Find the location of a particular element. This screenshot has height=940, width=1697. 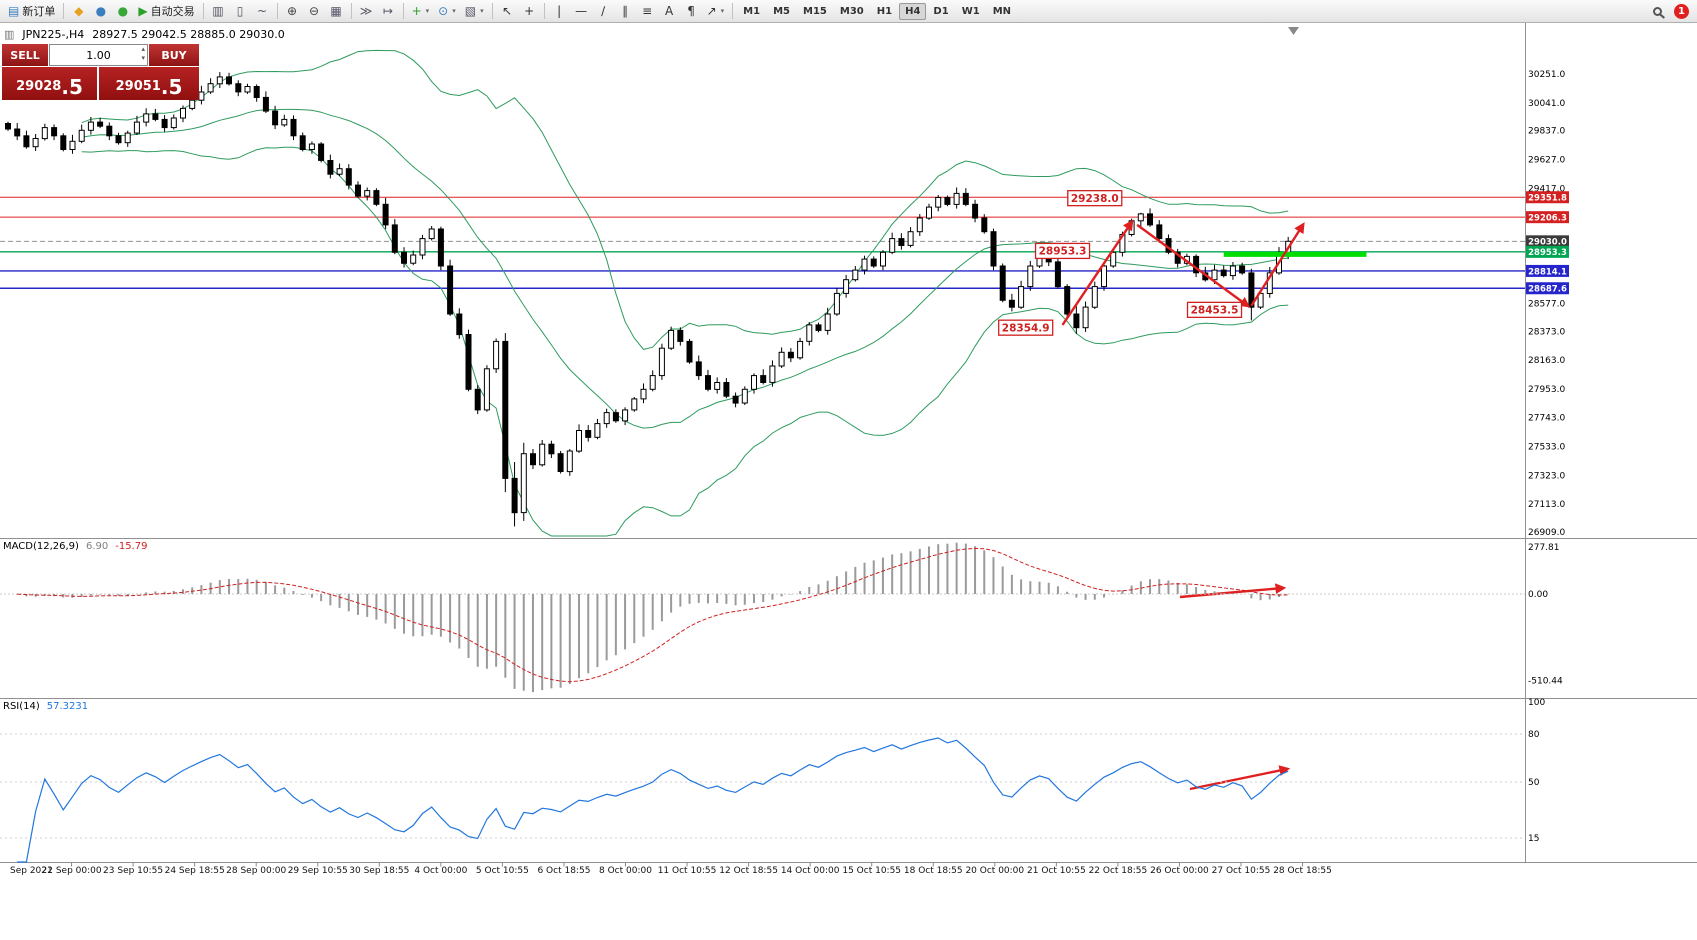

volume-up-button: ▴ is located at coordinates (143, 49).